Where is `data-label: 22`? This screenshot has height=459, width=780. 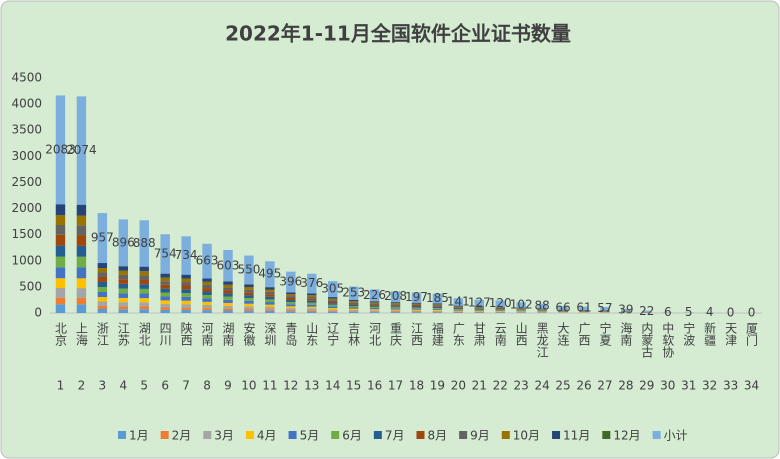 data-label: 22 is located at coordinates (646, 311).